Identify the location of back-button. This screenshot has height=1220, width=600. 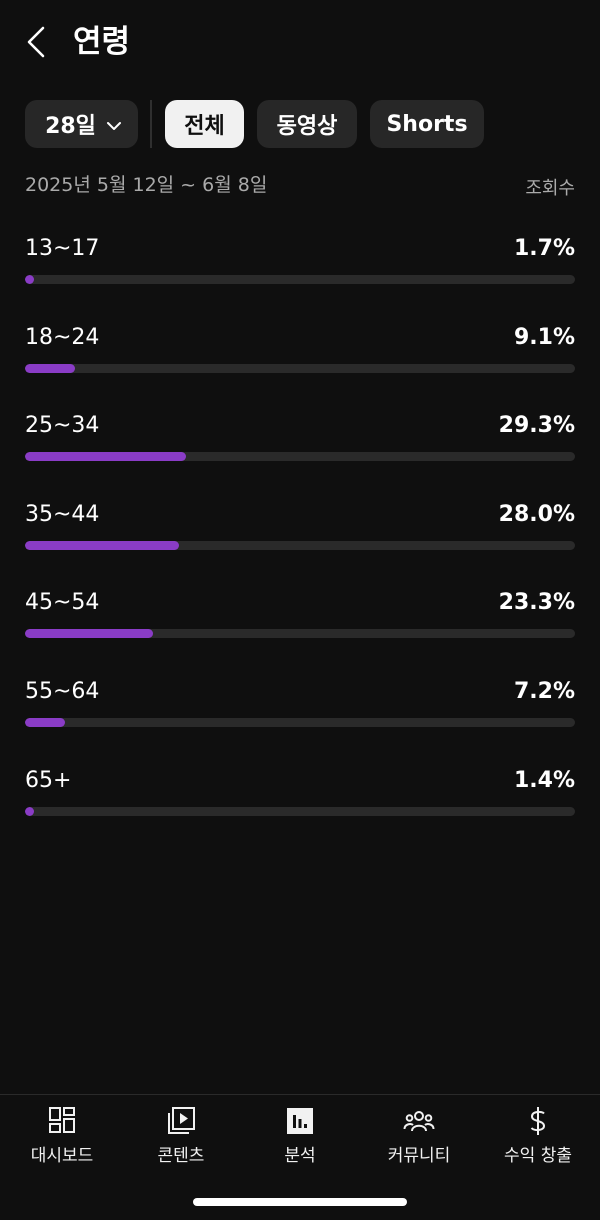
(40, 42).